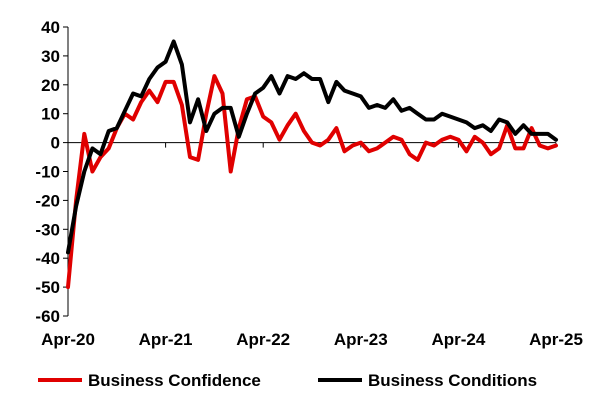 The image size is (596, 402). What do you see at coordinates (47, 316) in the screenshot?
I see `y-tick-label: -60` at bounding box center [47, 316].